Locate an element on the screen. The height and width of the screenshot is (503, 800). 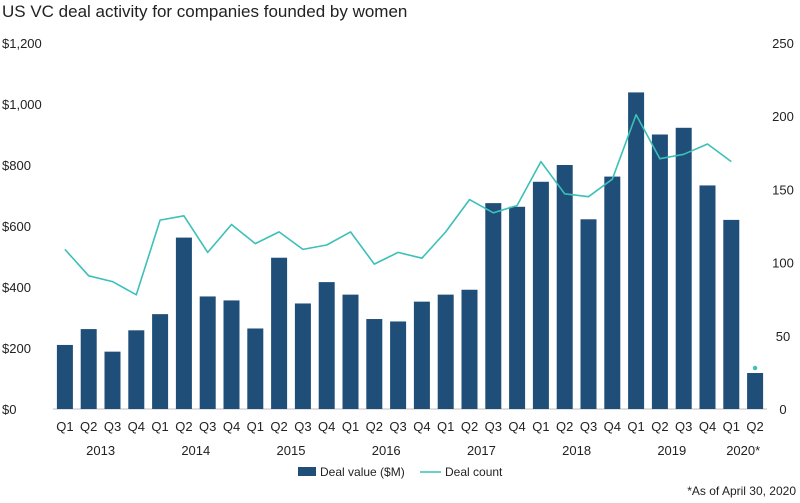
left-tick-label: $1,200 is located at coordinates (22, 43).